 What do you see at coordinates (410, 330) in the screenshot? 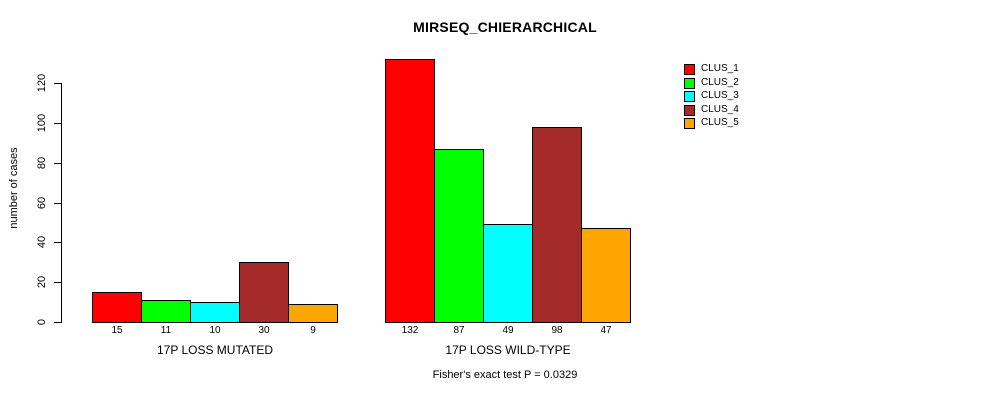
I see `bar-value-label: 132` at bounding box center [410, 330].